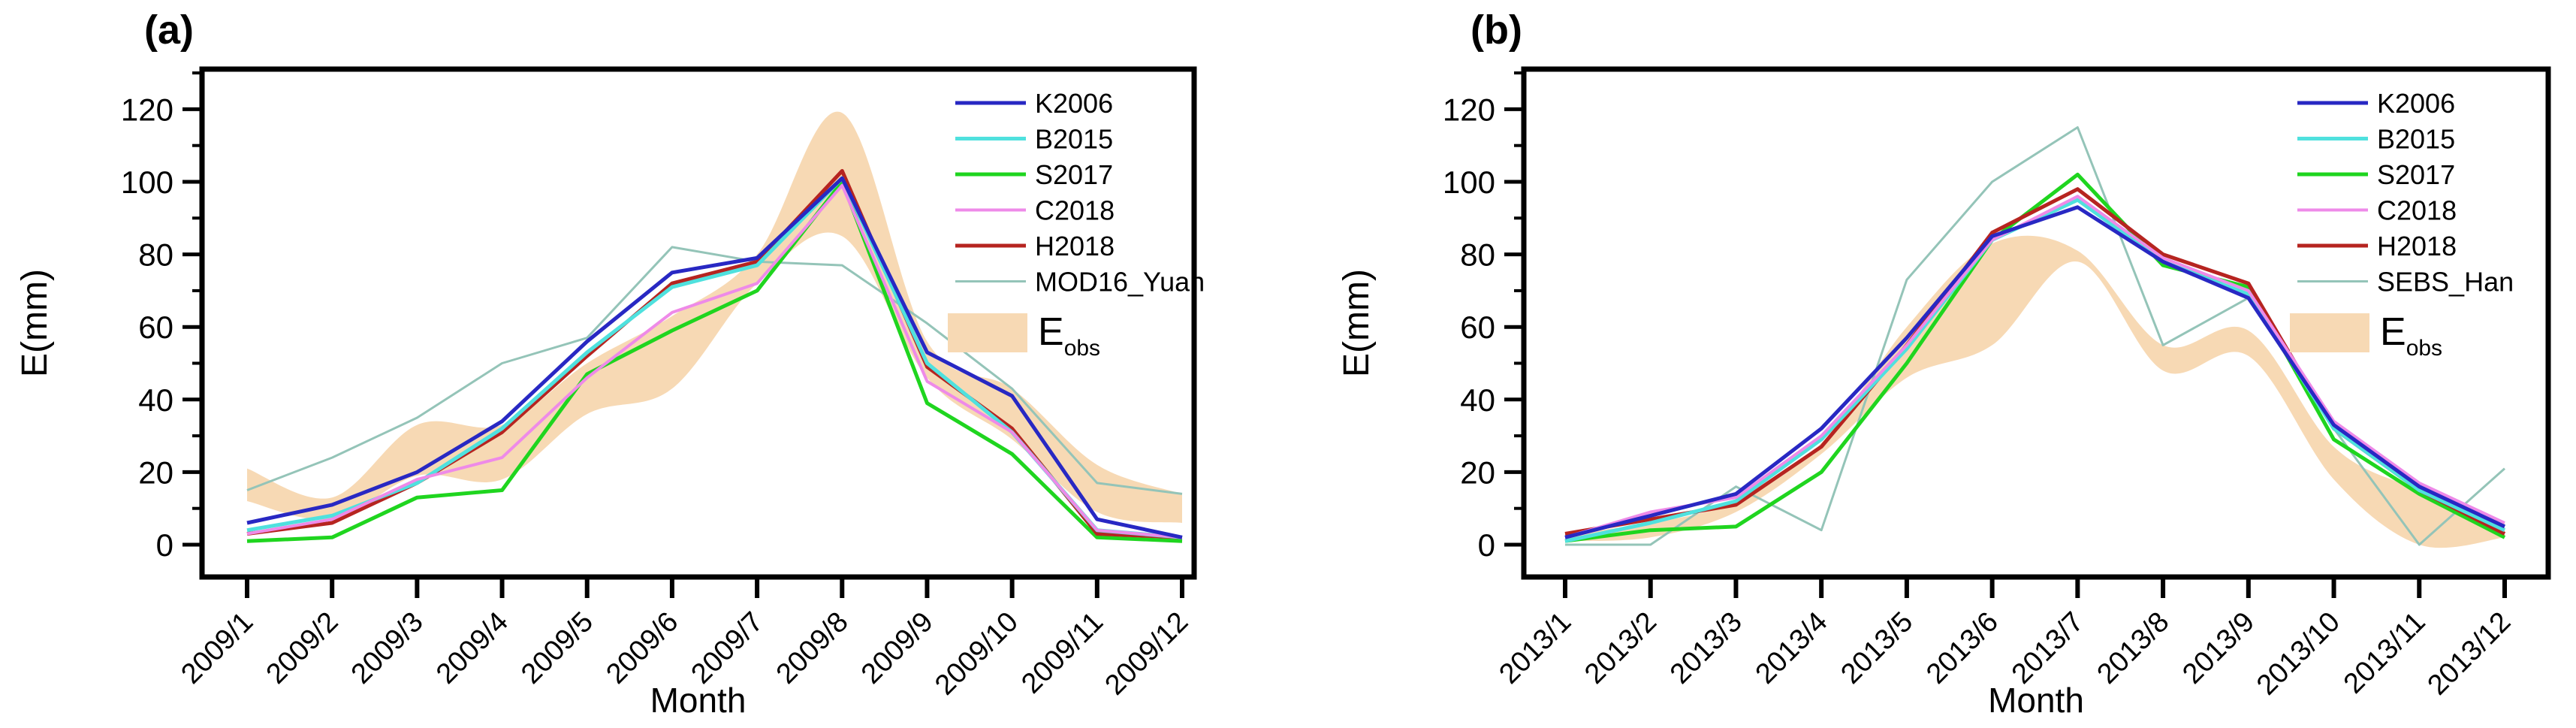 The height and width of the screenshot is (728, 2576). What do you see at coordinates (2329, 332) in the screenshot?
I see `legend-swatch-eobs-b` at bounding box center [2329, 332].